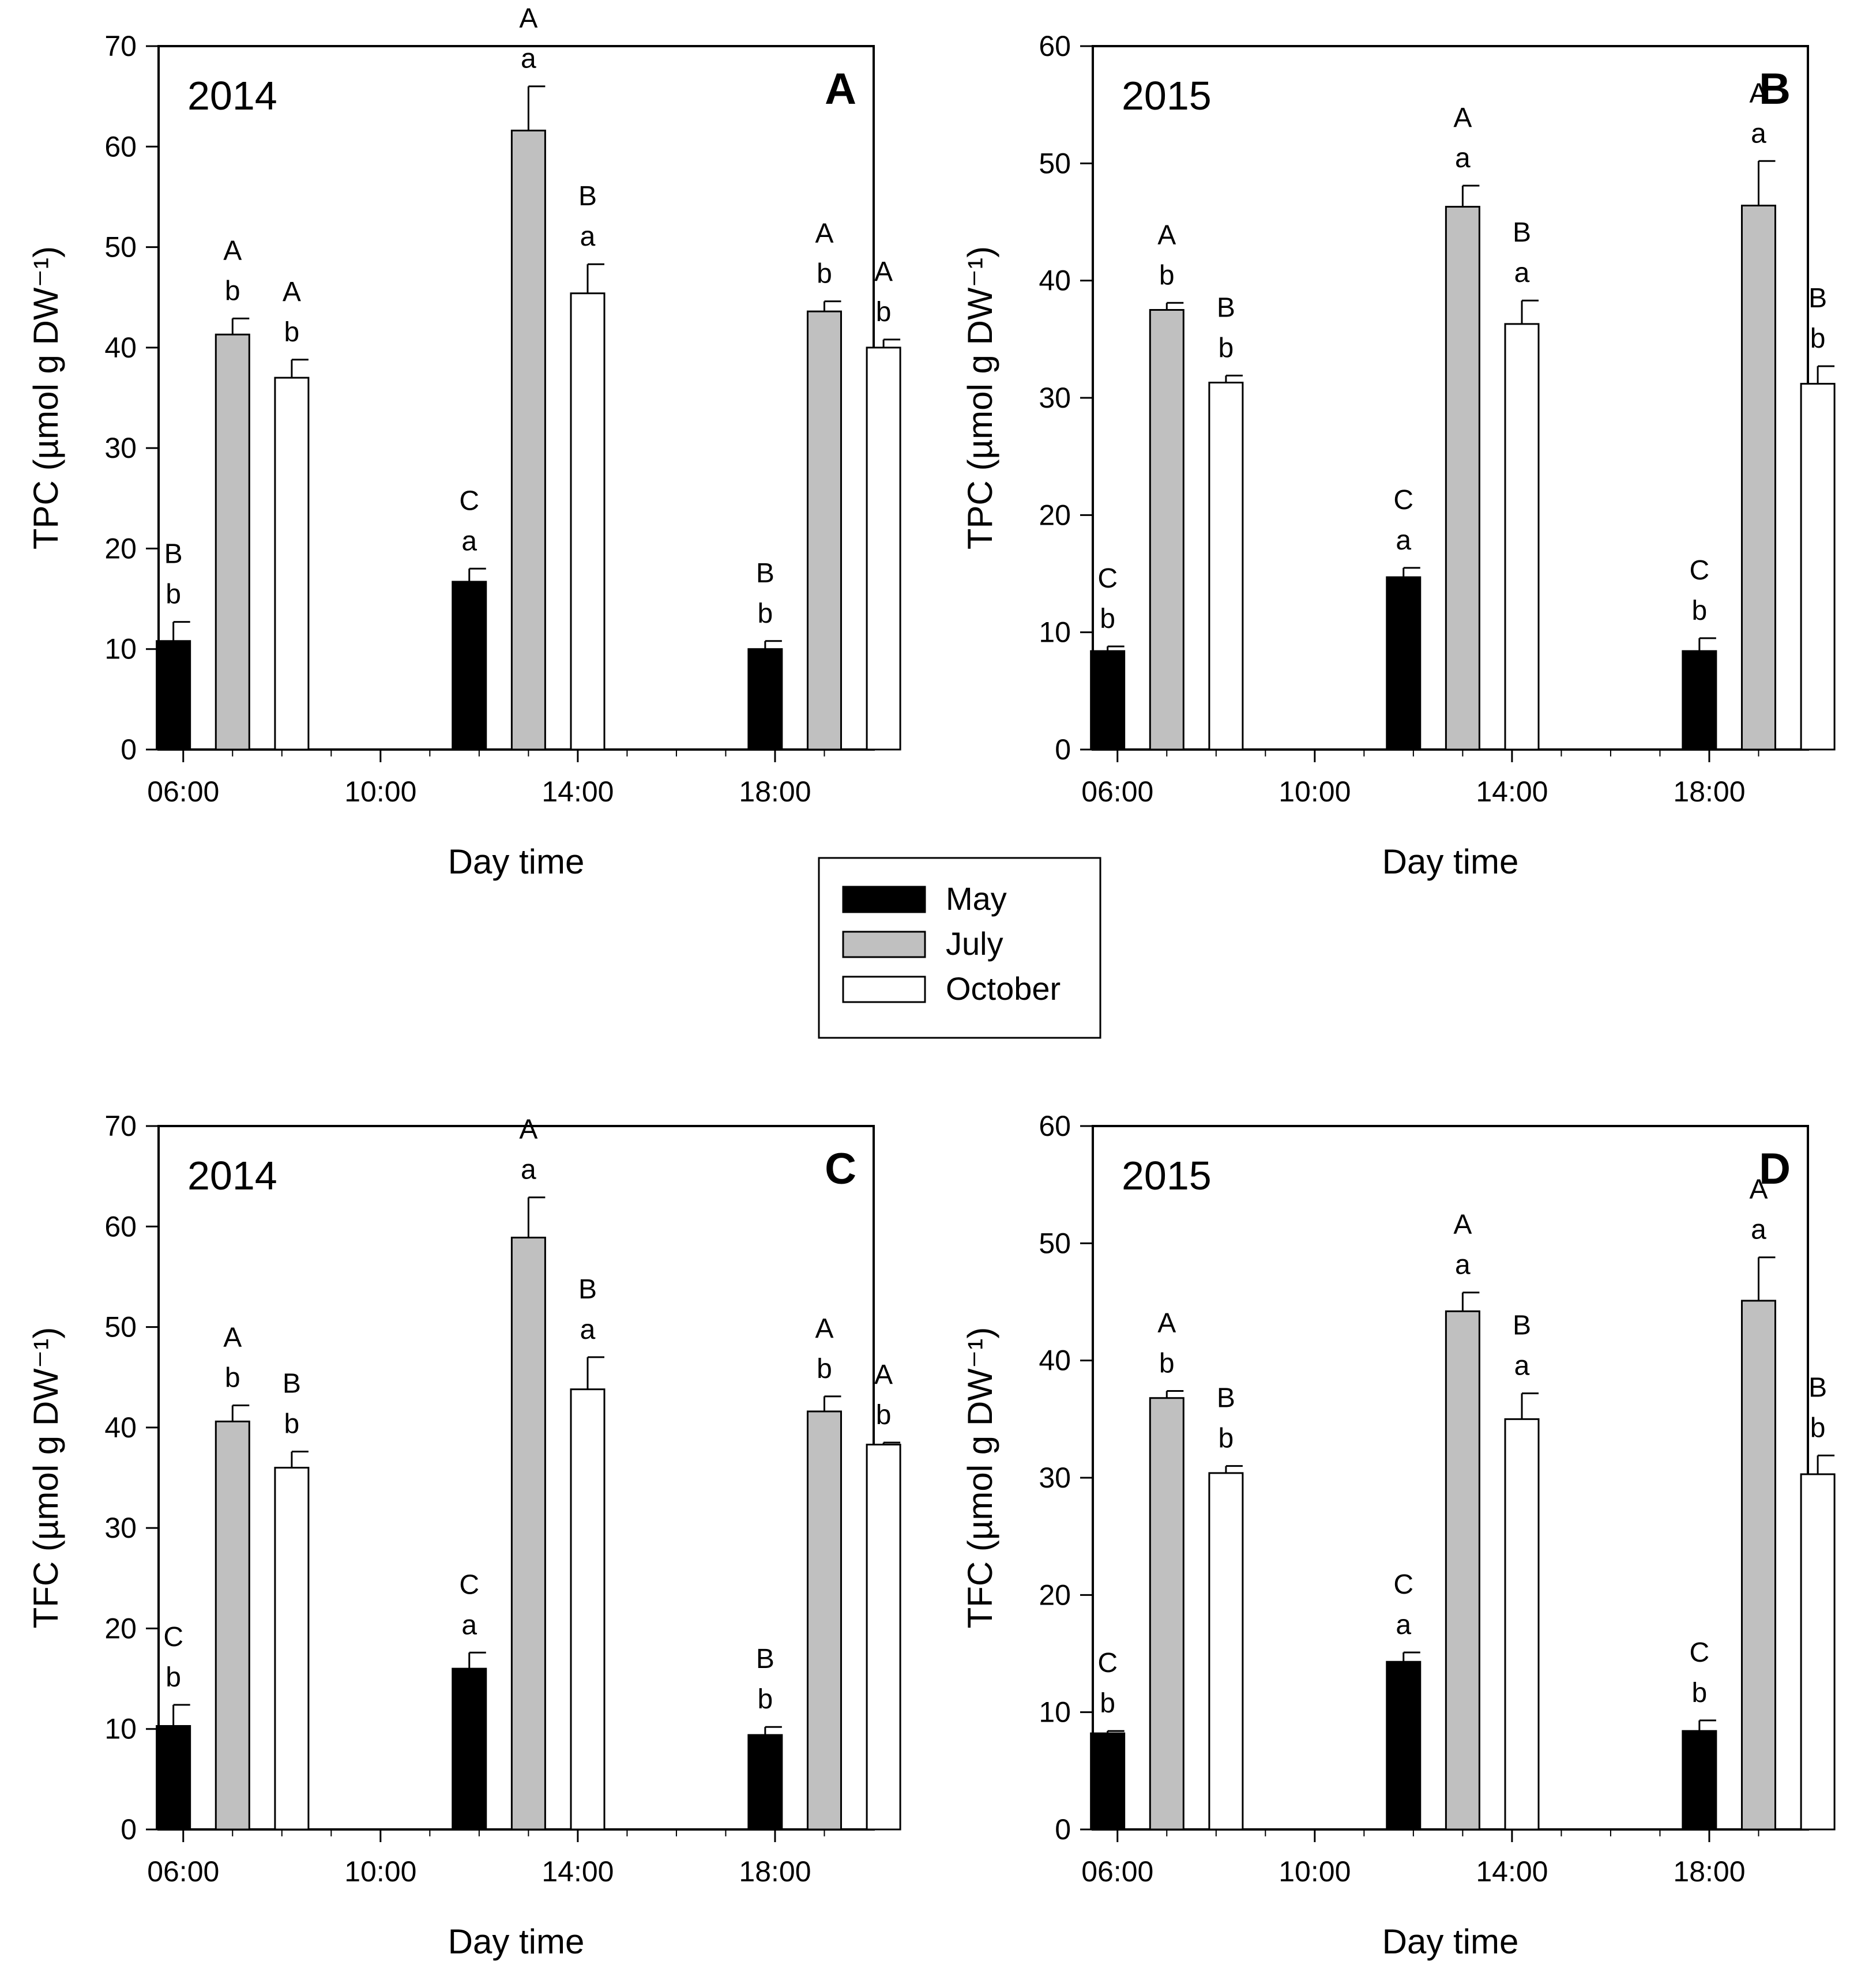 The height and width of the screenshot is (1988, 1850). What do you see at coordinates (976, 898) in the screenshot?
I see `legend-label-may: May` at bounding box center [976, 898].